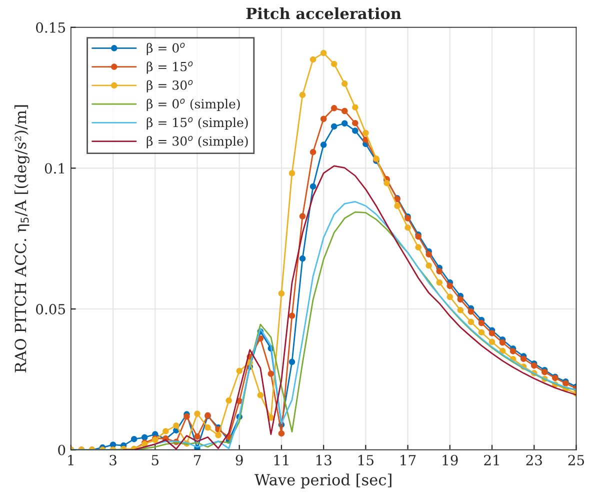 The image size is (591, 497). What do you see at coordinates (323, 481) in the screenshot?
I see `x-axis-title: Wave period [sec]` at bounding box center [323, 481].